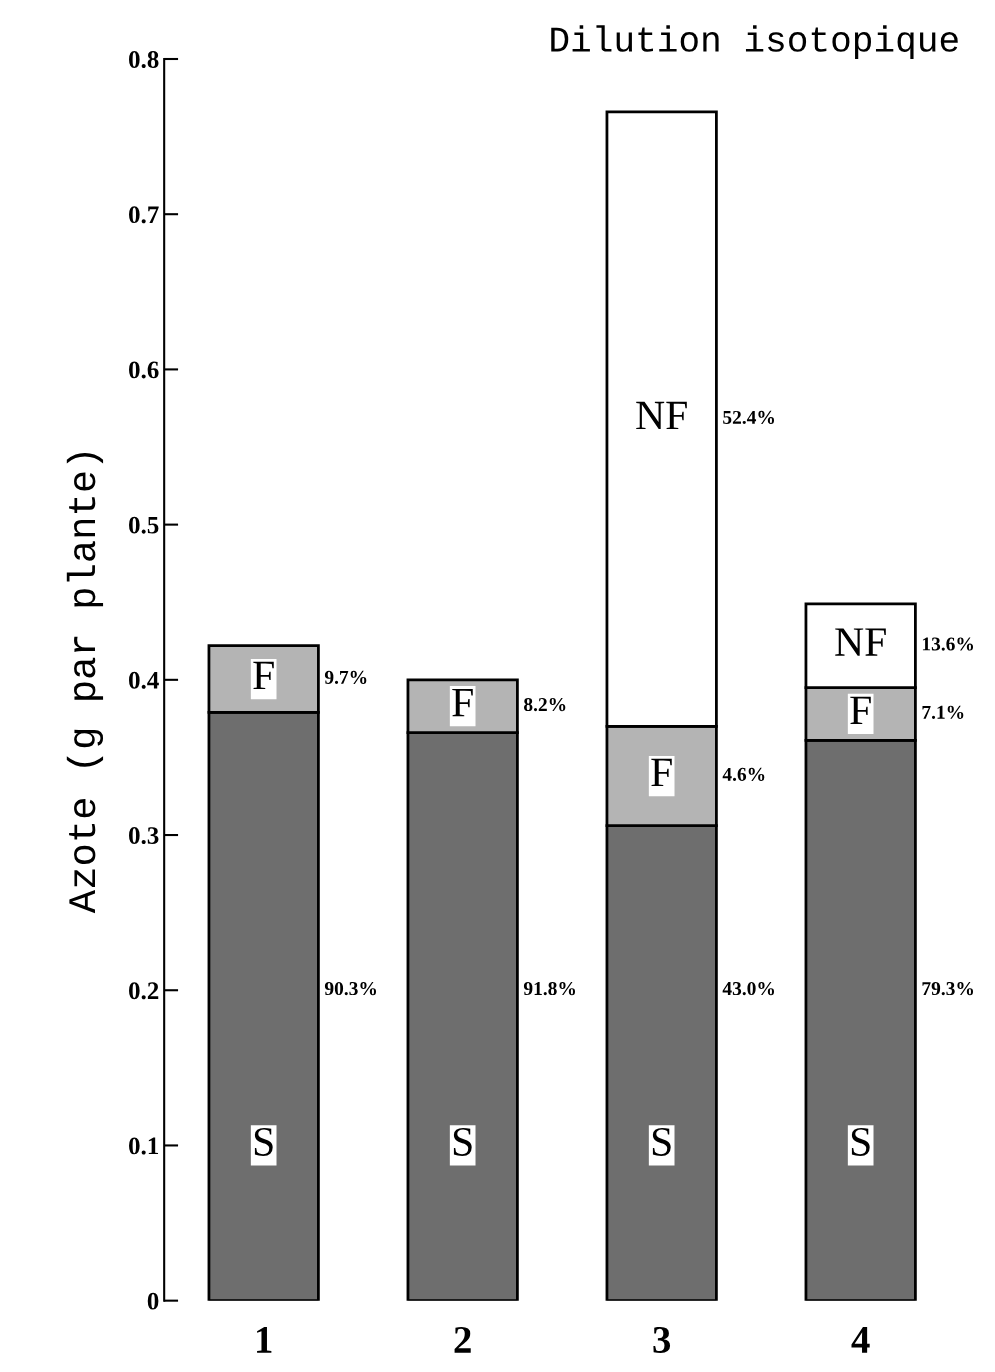 The height and width of the screenshot is (1372, 995). Describe the element at coordinates (948, 644) in the screenshot. I see `annotation: 13.6%` at that location.